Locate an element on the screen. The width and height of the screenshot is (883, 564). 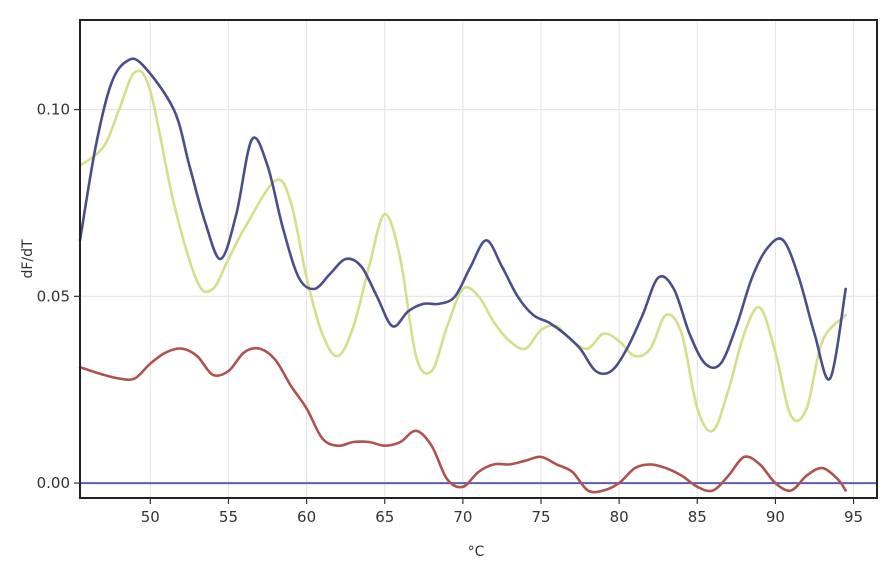
x-axis-title: °C is located at coordinates (476, 552).